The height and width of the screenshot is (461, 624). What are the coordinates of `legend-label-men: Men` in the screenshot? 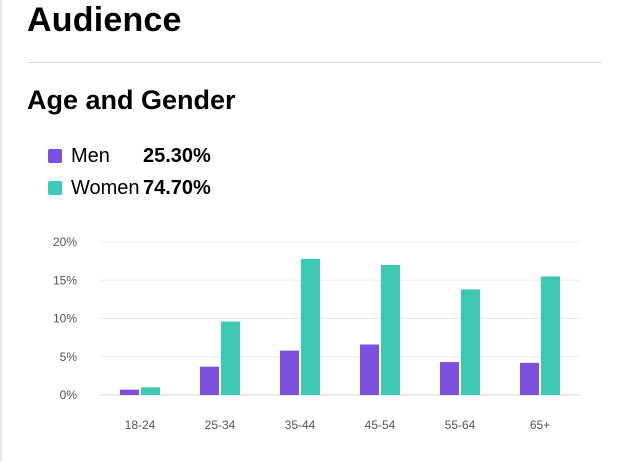 It's located at (90, 155).